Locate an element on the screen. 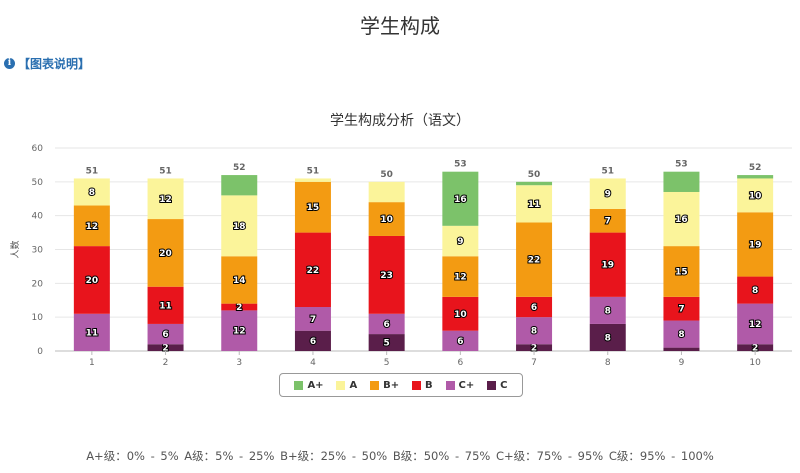 Image resolution: width=800 pixels, height=473 pixels. legend-item-b: B is located at coordinates (422, 385).